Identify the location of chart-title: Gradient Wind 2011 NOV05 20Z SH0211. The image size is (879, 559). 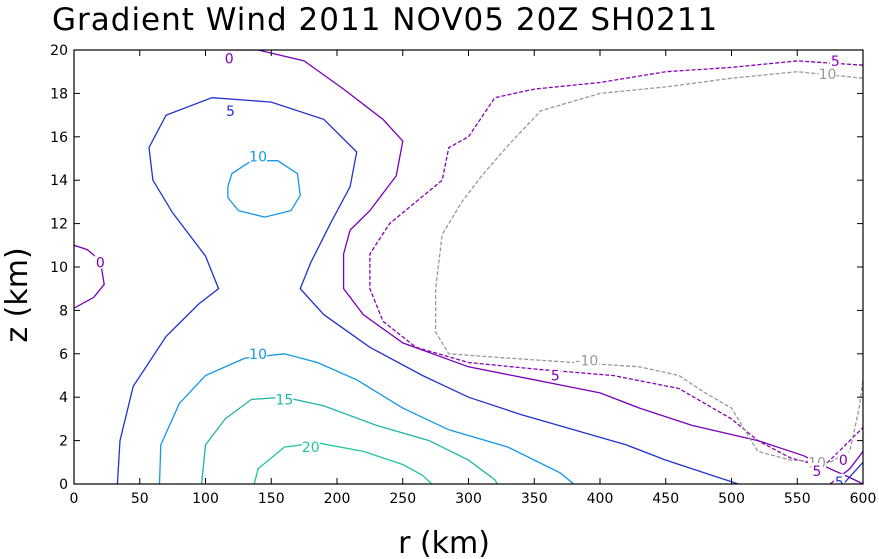
(385, 20).